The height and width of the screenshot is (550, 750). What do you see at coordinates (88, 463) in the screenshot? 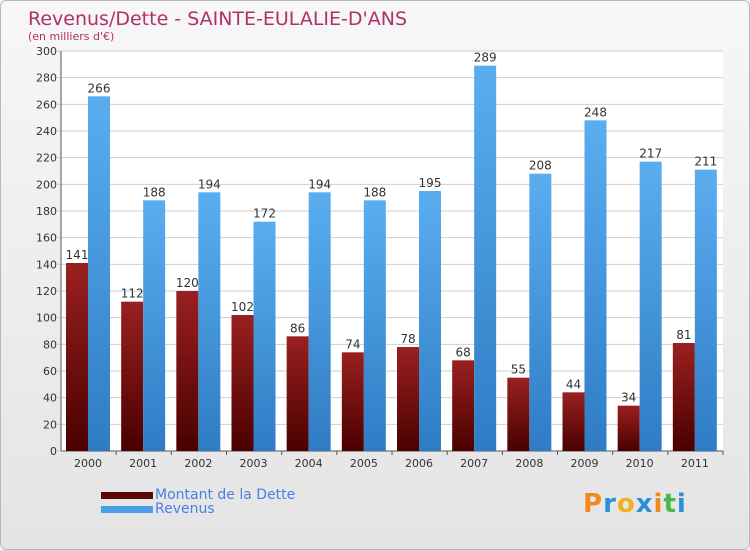
I see `x-tick-label: 2000` at bounding box center [88, 463].